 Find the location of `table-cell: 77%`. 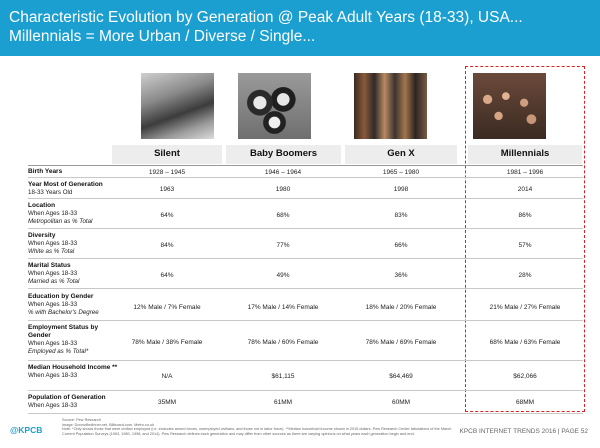

table-cell: 77% is located at coordinates (283, 245).